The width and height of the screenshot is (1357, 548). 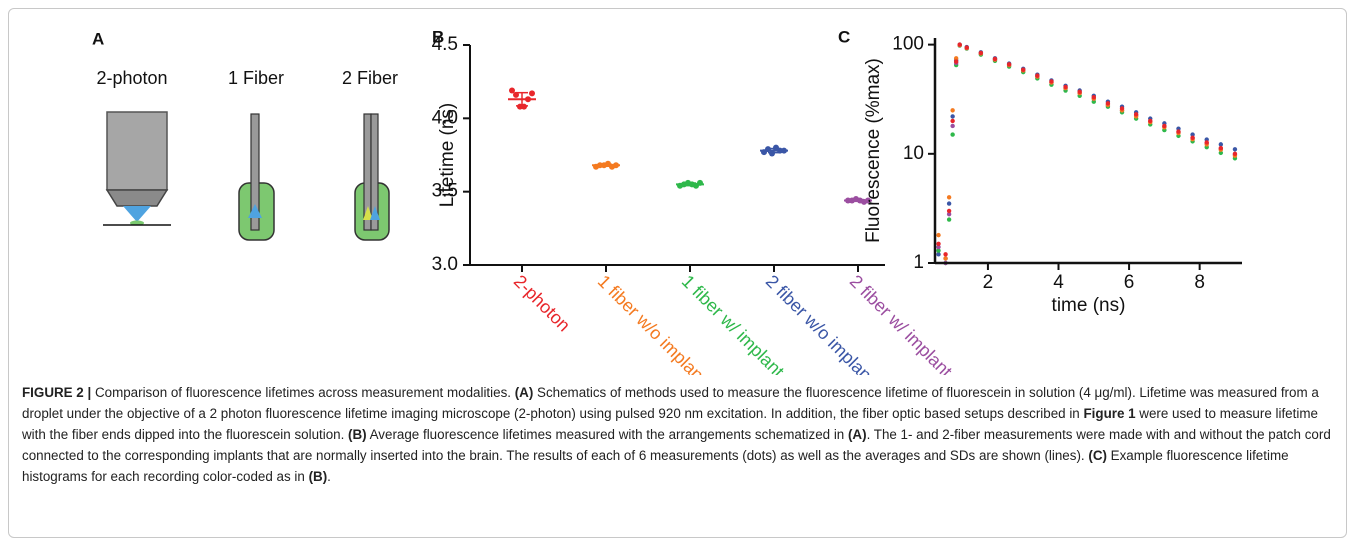 I want to click on panel-label: A, so click(x=98, y=38).